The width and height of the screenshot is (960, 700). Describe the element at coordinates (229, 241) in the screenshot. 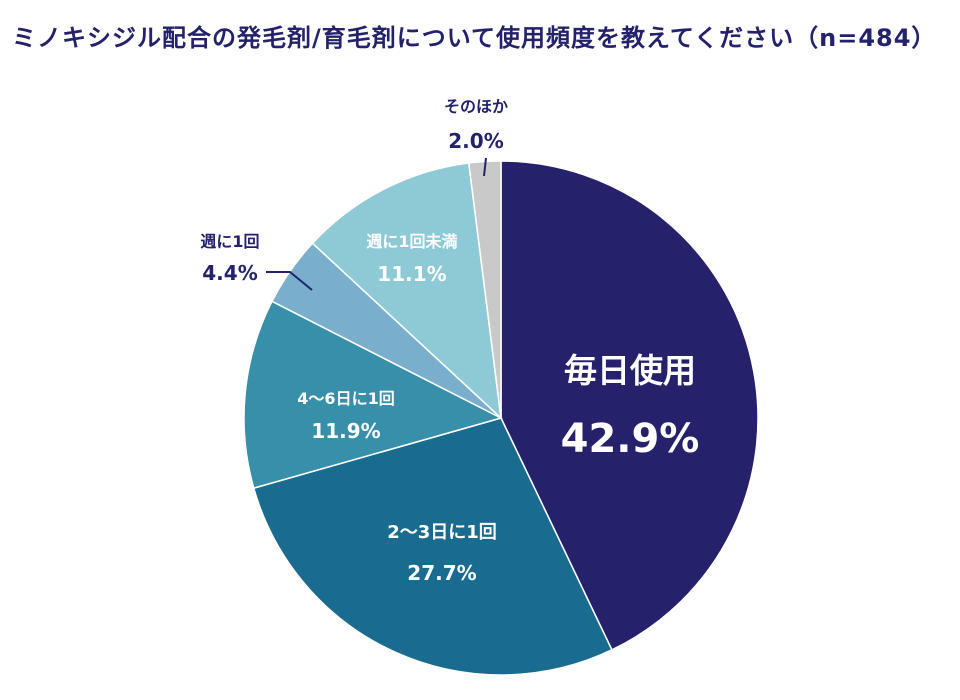

I see `slice-label: 週に1回` at that location.